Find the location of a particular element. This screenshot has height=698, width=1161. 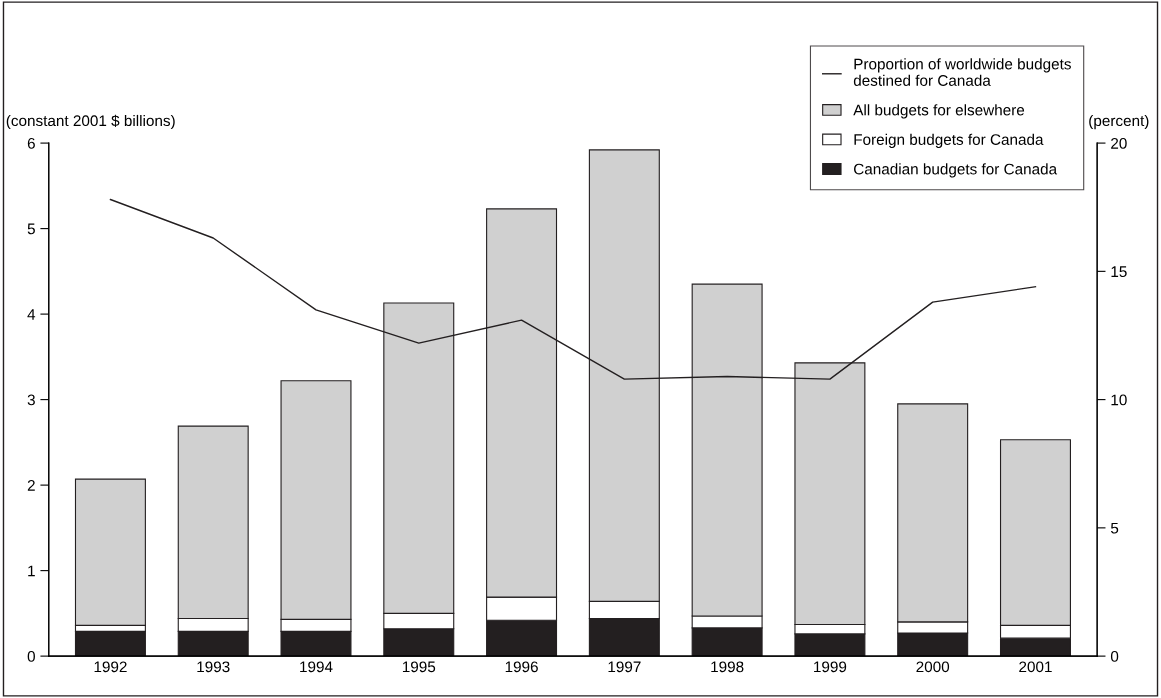

x-tick-label: 1999 is located at coordinates (830, 667).